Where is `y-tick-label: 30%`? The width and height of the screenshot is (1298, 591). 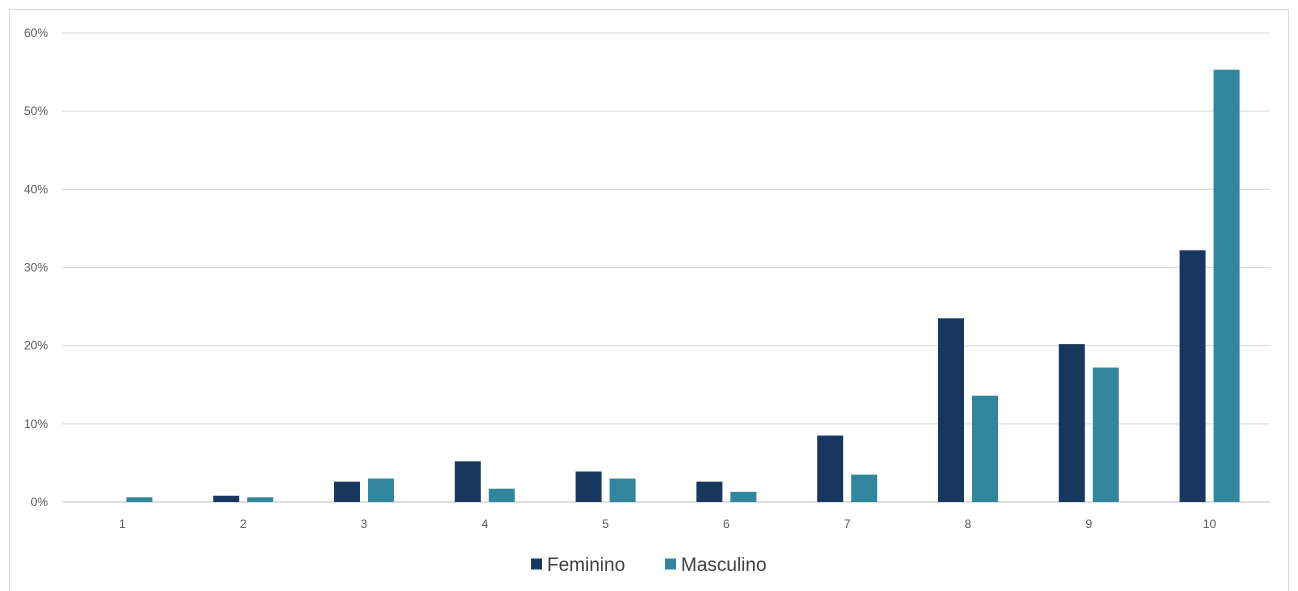
y-tick-label: 30% is located at coordinates (36, 268).